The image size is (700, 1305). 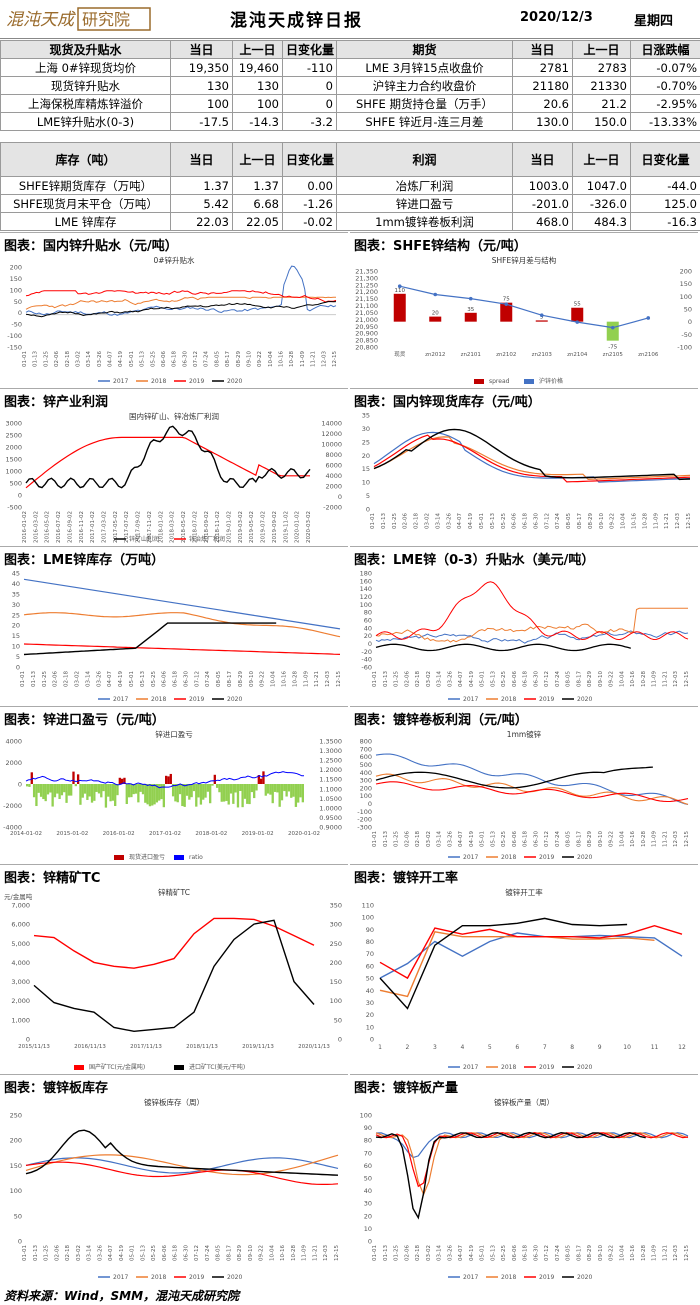 I want to click on header-cell: 日变化量, so click(x=309, y=49).